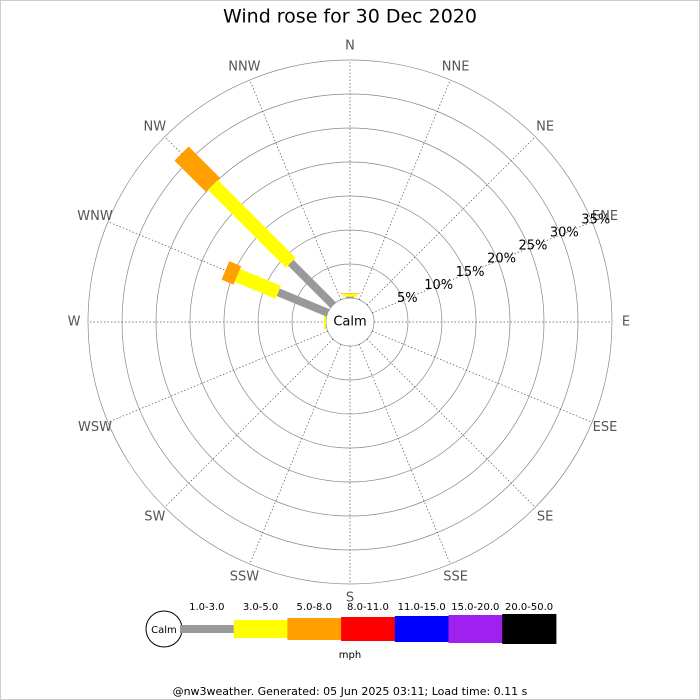 This screenshot has width=700, height=700. Describe the element at coordinates (626, 322) in the screenshot. I see `direction-label: E` at that location.